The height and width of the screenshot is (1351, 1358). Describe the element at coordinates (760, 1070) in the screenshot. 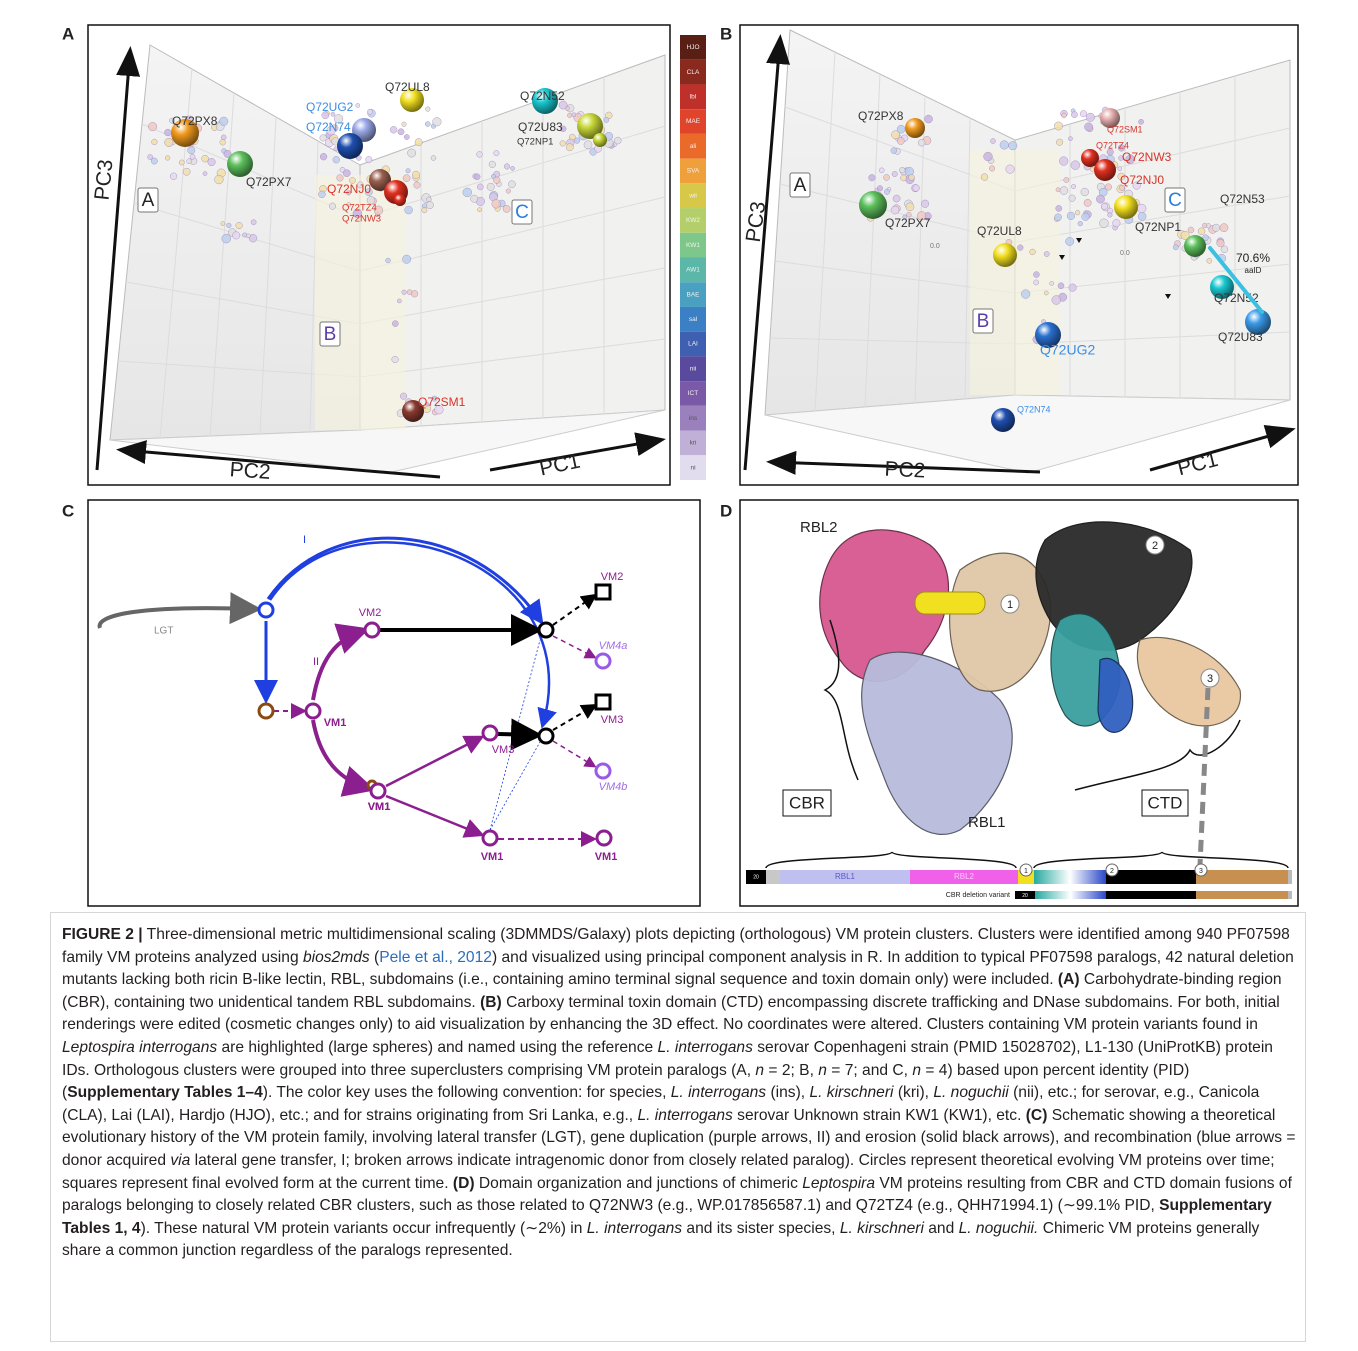

I see `caption-run: n` at that location.